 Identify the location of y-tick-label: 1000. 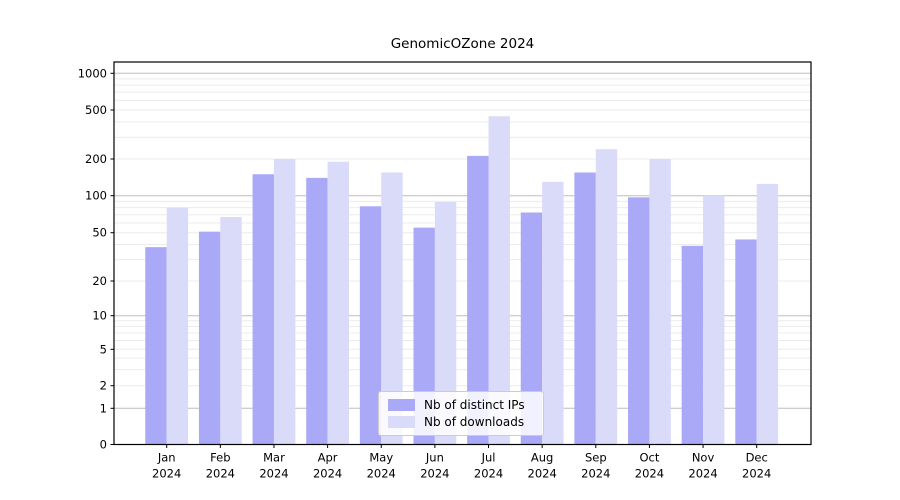
(92, 73).